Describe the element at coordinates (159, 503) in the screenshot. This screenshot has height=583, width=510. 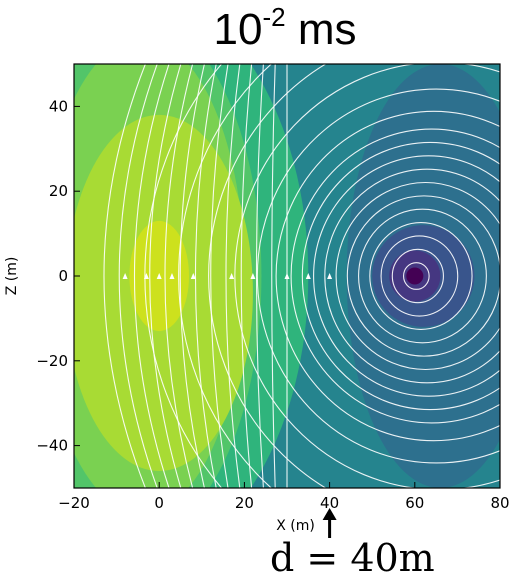
I see `x-tick-label: 0` at that location.